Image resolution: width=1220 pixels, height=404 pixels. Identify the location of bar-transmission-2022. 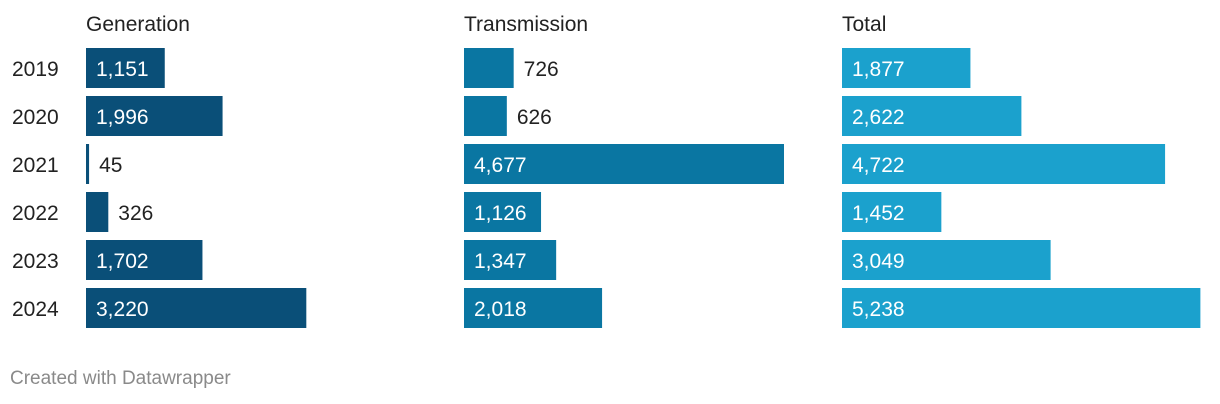
(503, 212).